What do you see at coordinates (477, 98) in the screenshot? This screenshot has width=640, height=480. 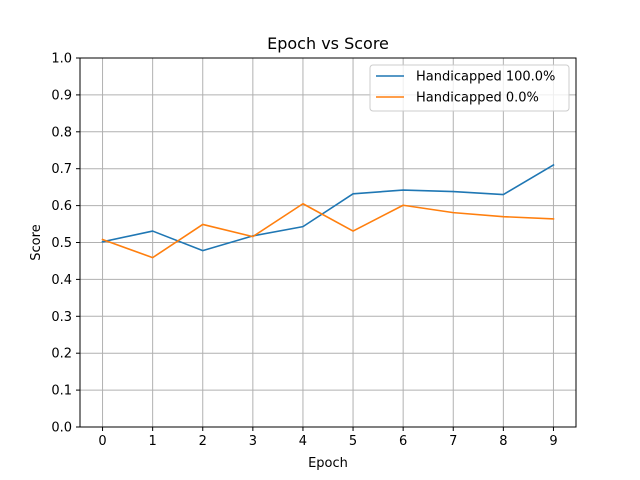 I see `legend-label-1: Handicapped 0.0%` at bounding box center [477, 98].